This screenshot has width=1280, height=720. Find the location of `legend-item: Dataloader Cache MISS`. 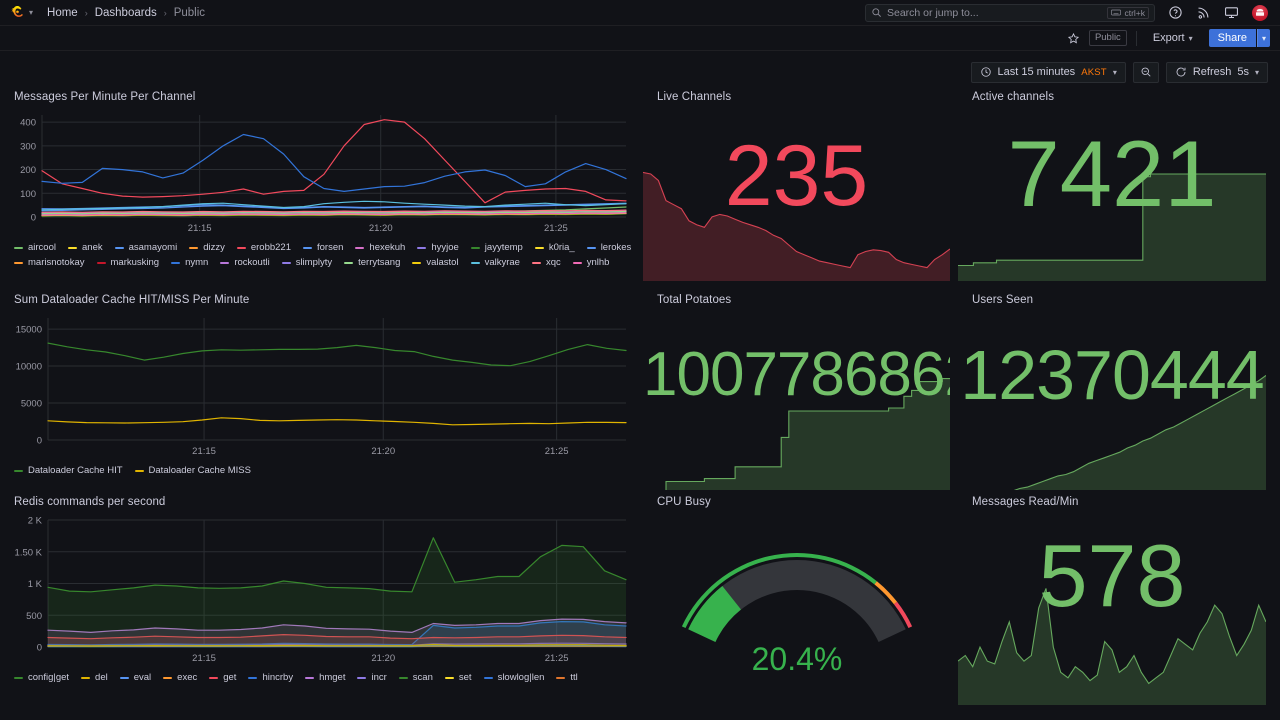

legend-item: Dataloader Cache MISS is located at coordinates (192, 470).